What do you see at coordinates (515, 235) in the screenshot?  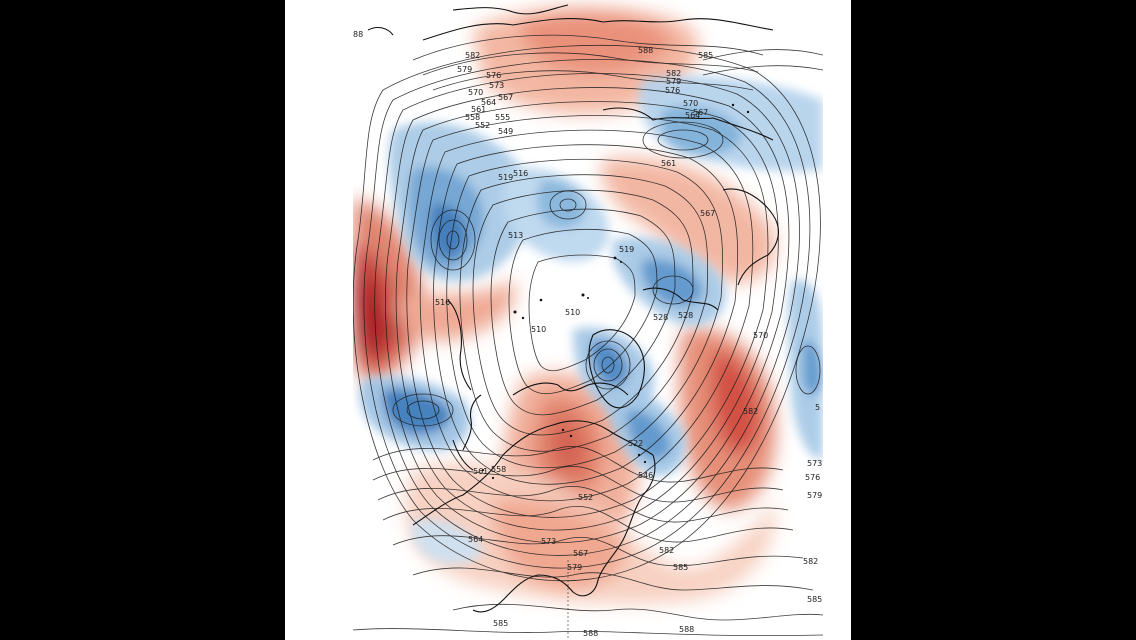 I see `contour-label: 513` at bounding box center [515, 235].